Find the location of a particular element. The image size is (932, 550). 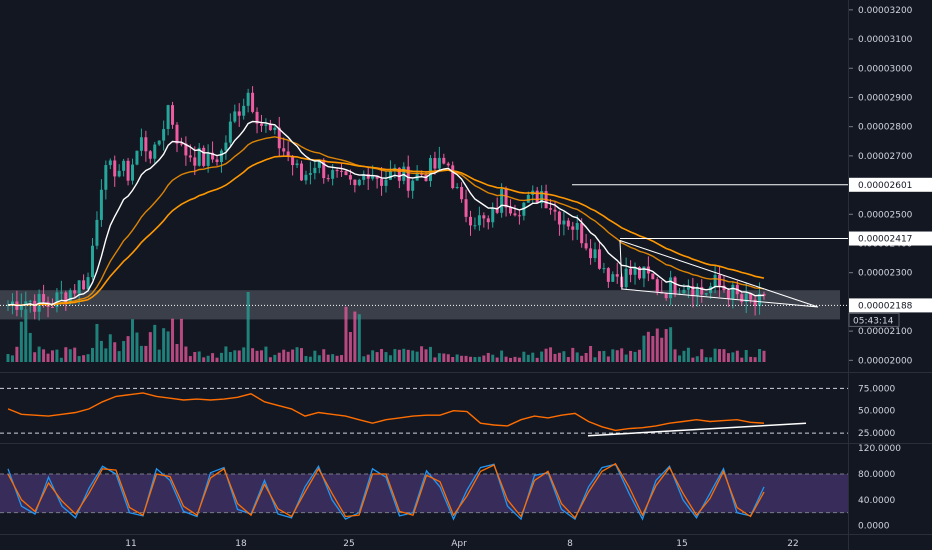

level-tag-label: 0.00002417 is located at coordinates (885, 240).